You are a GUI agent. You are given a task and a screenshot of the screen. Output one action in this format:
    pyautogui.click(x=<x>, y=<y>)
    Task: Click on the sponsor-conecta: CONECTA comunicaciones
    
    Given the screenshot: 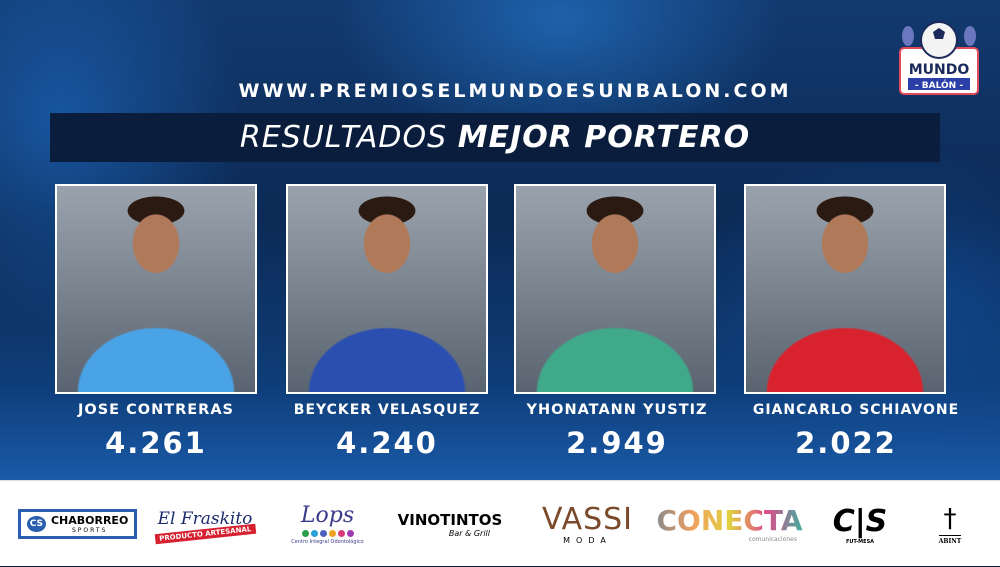 What is the action you would take?
    pyautogui.click(x=729, y=524)
    